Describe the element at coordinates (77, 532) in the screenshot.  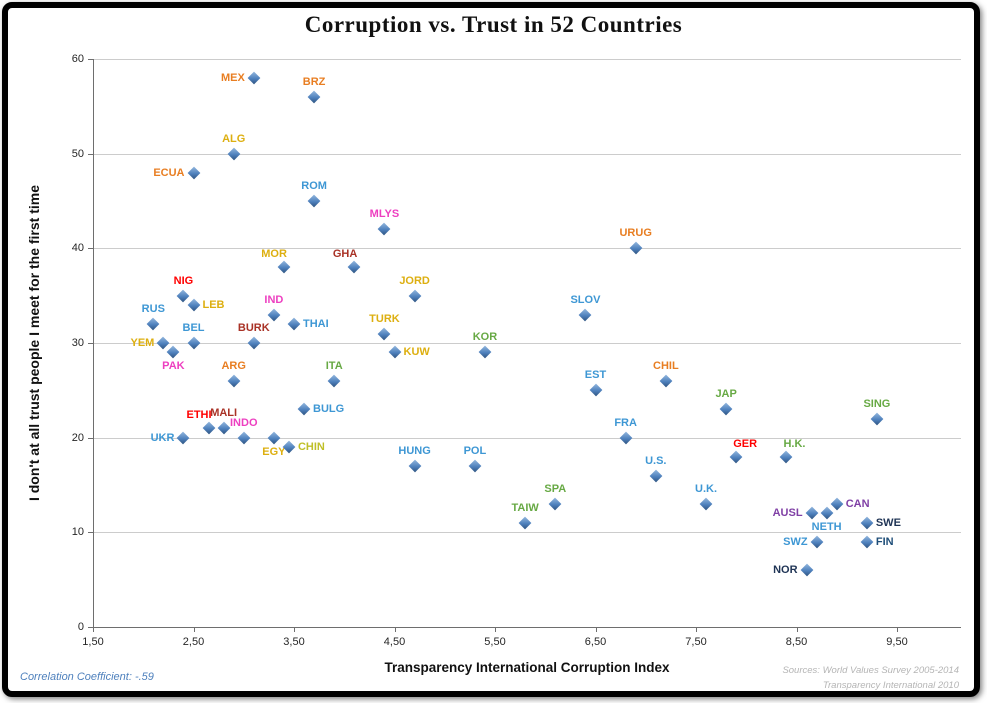
I see `y-tick-label: 10` at that location.